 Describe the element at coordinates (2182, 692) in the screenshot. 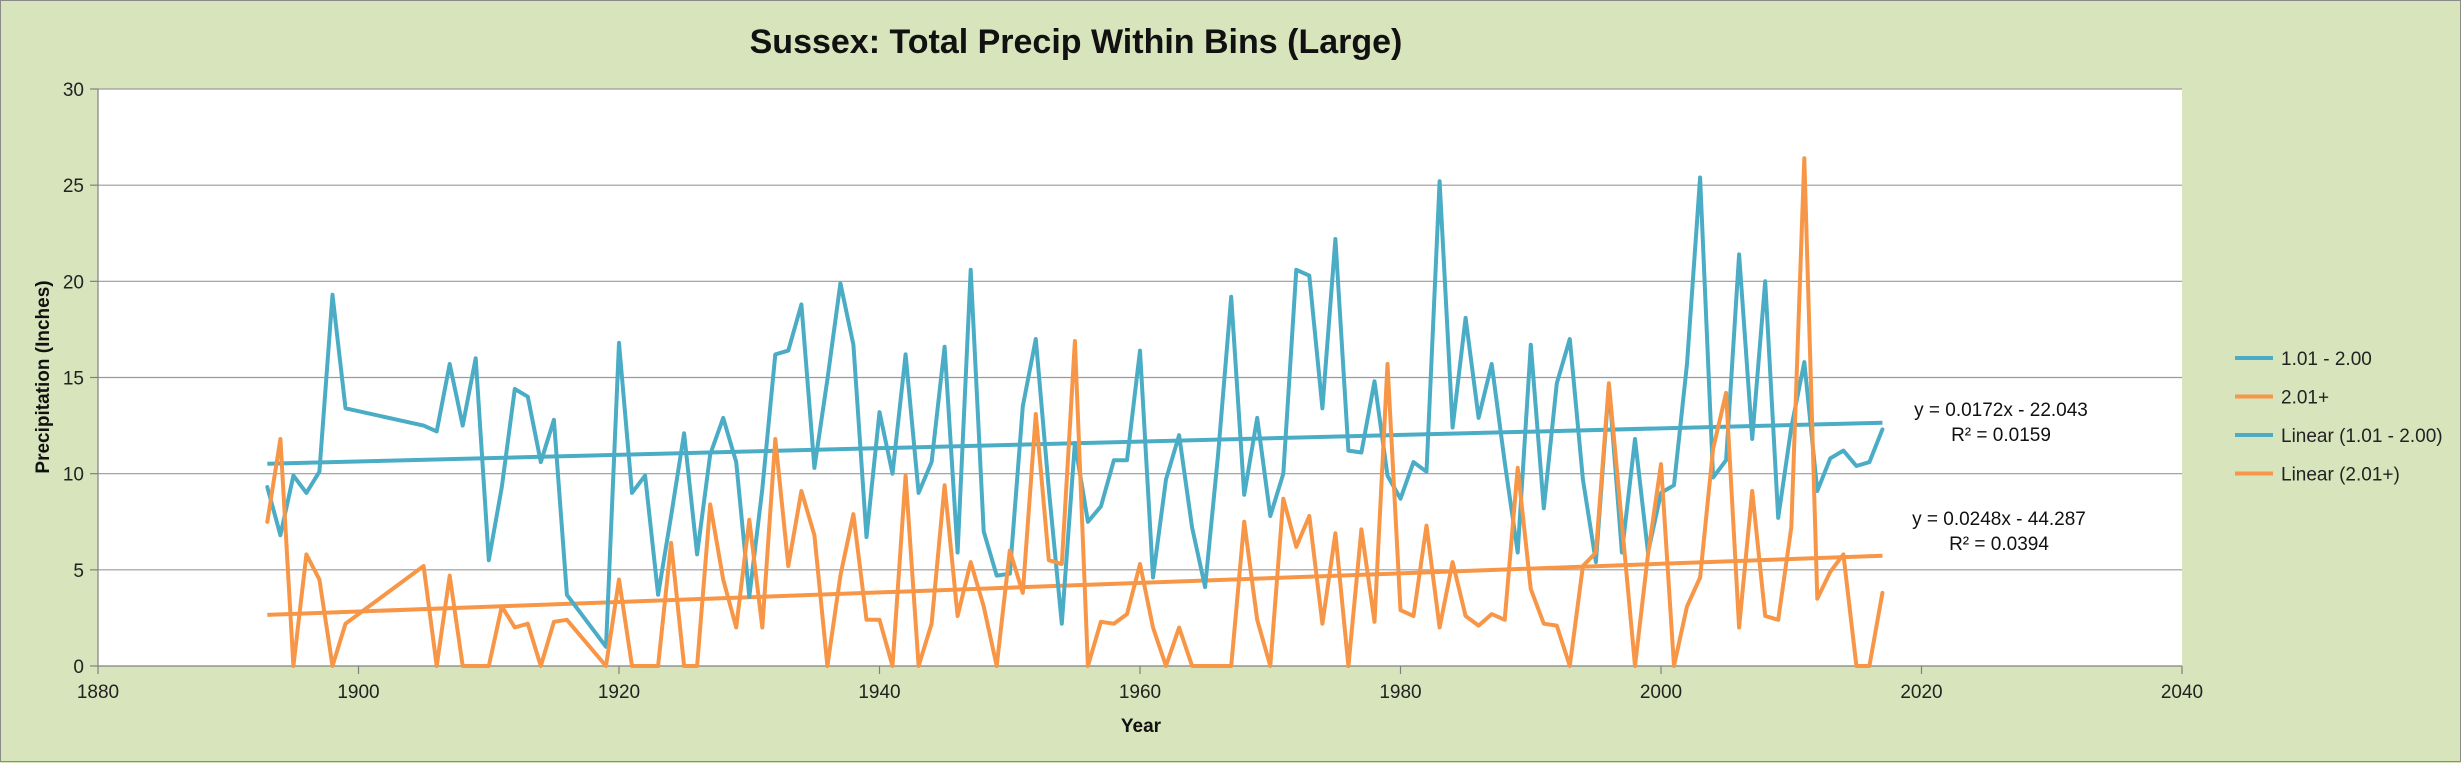

I see `x-tick-label: 2040` at that location.